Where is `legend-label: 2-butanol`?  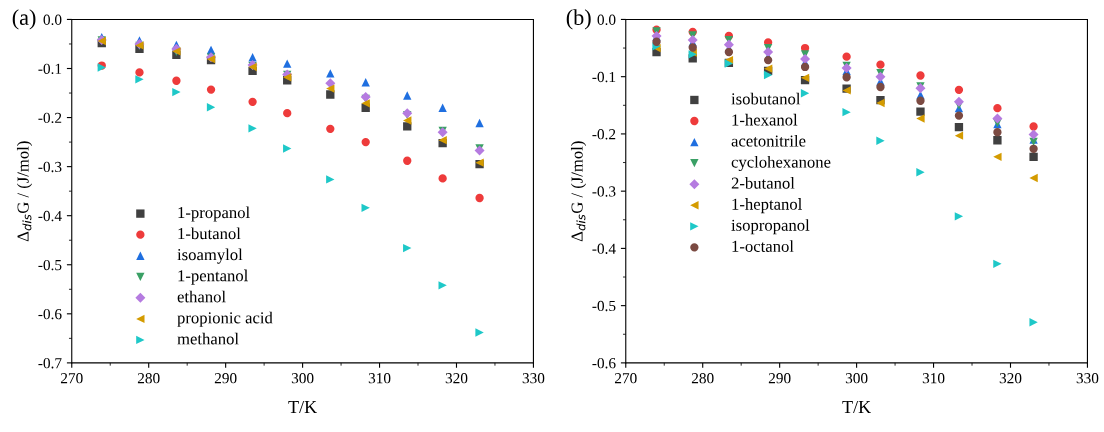 legend-label: 2-butanol is located at coordinates (763, 183).